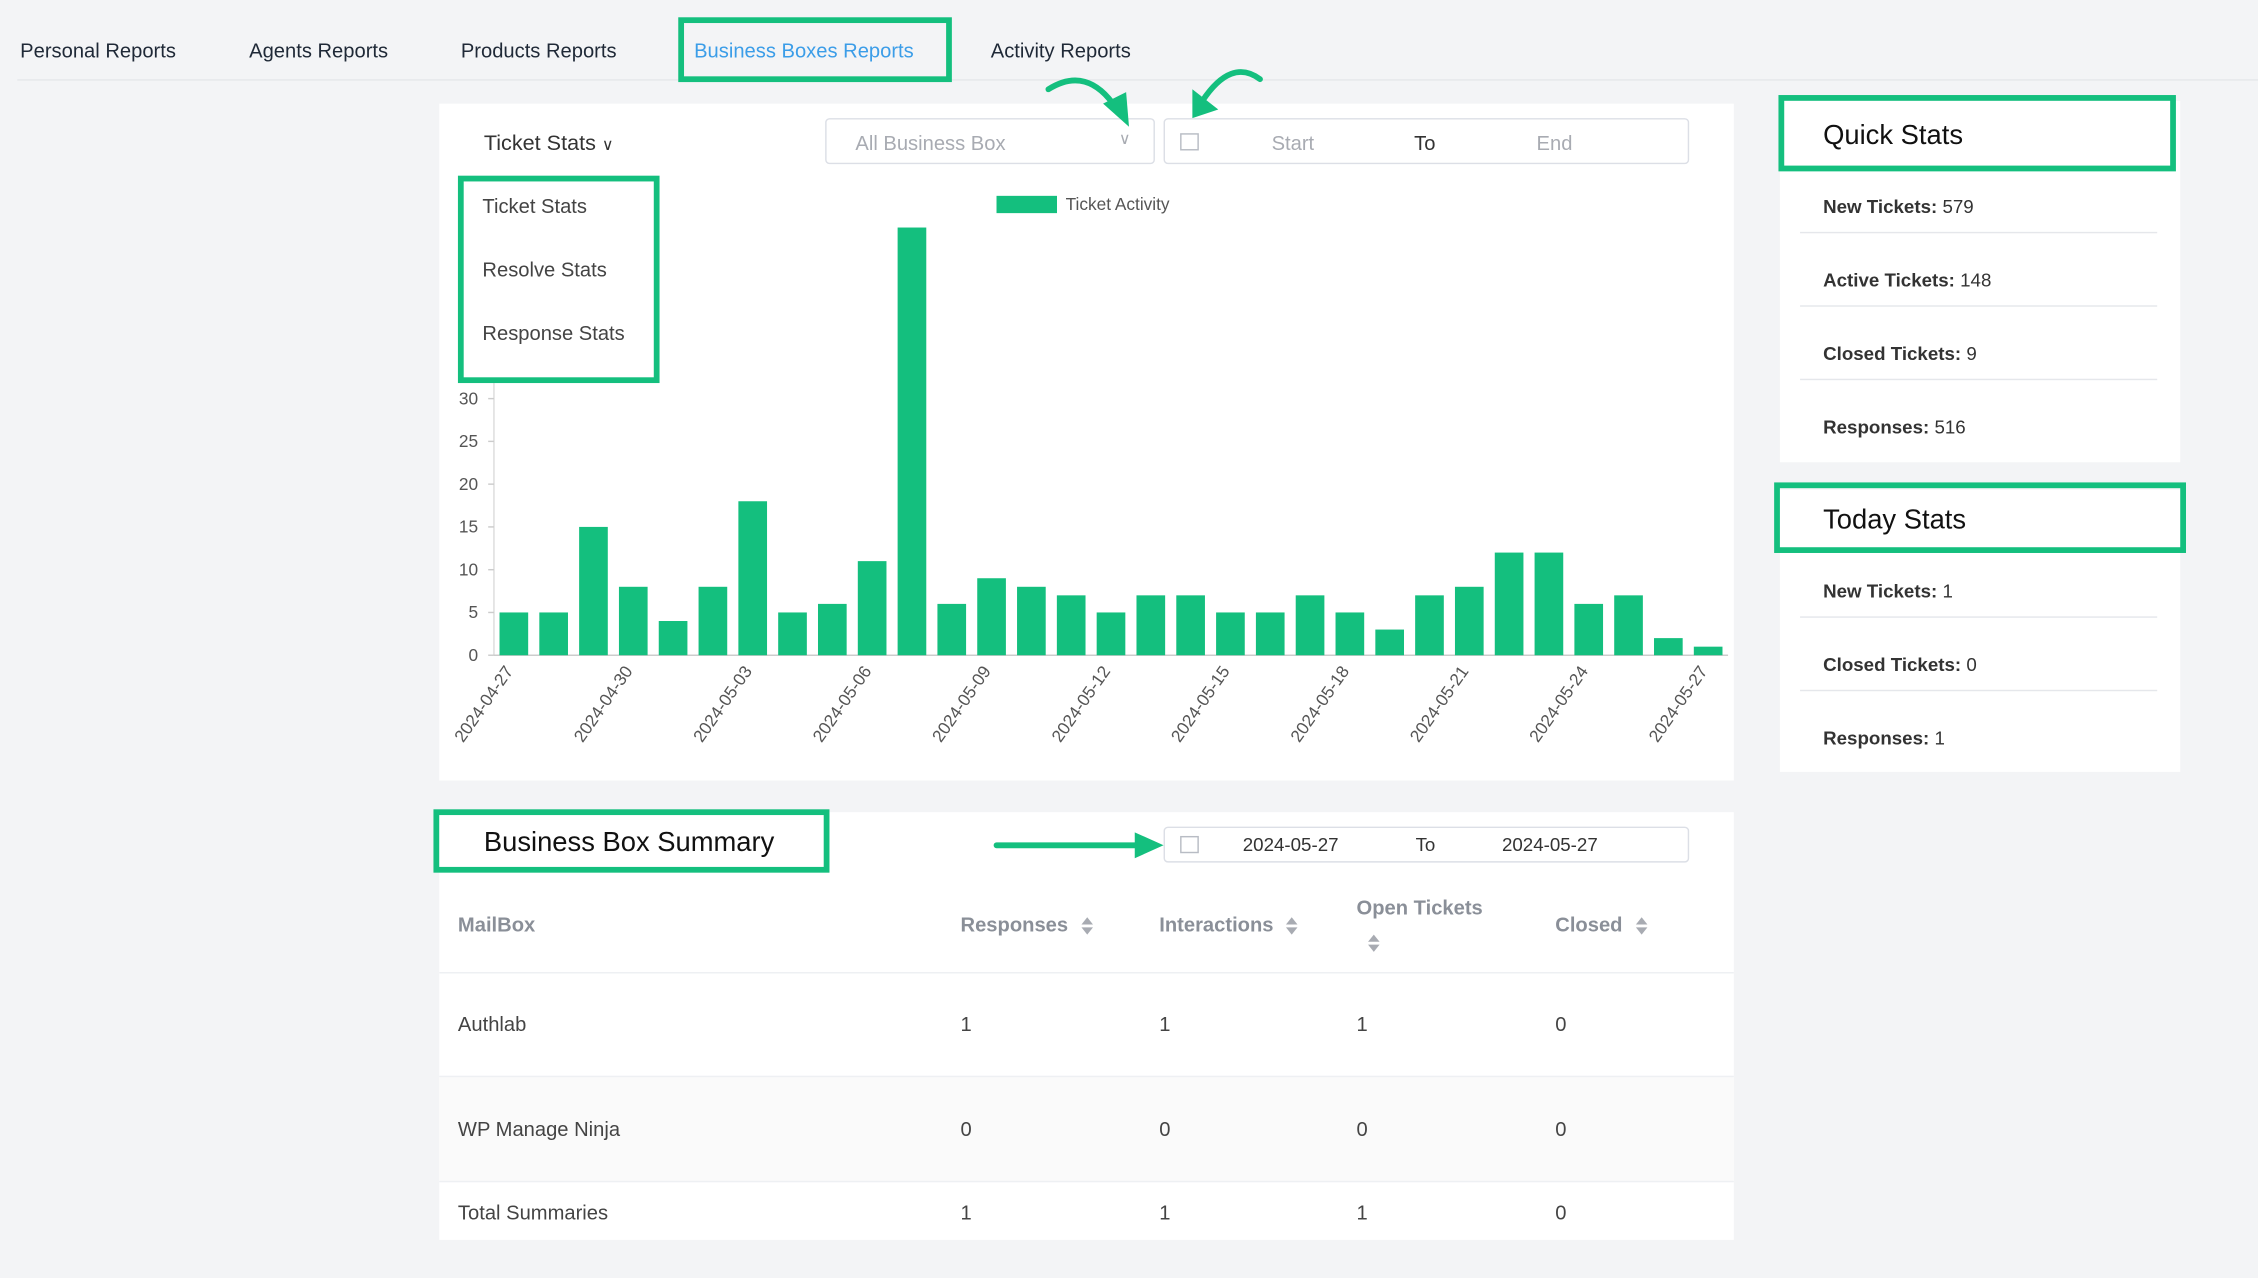 The height and width of the screenshot is (1278, 2258). What do you see at coordinates (468, 441) in the screenshot?
I see `y-tick-label: 25` at bounding box center [468, 441].